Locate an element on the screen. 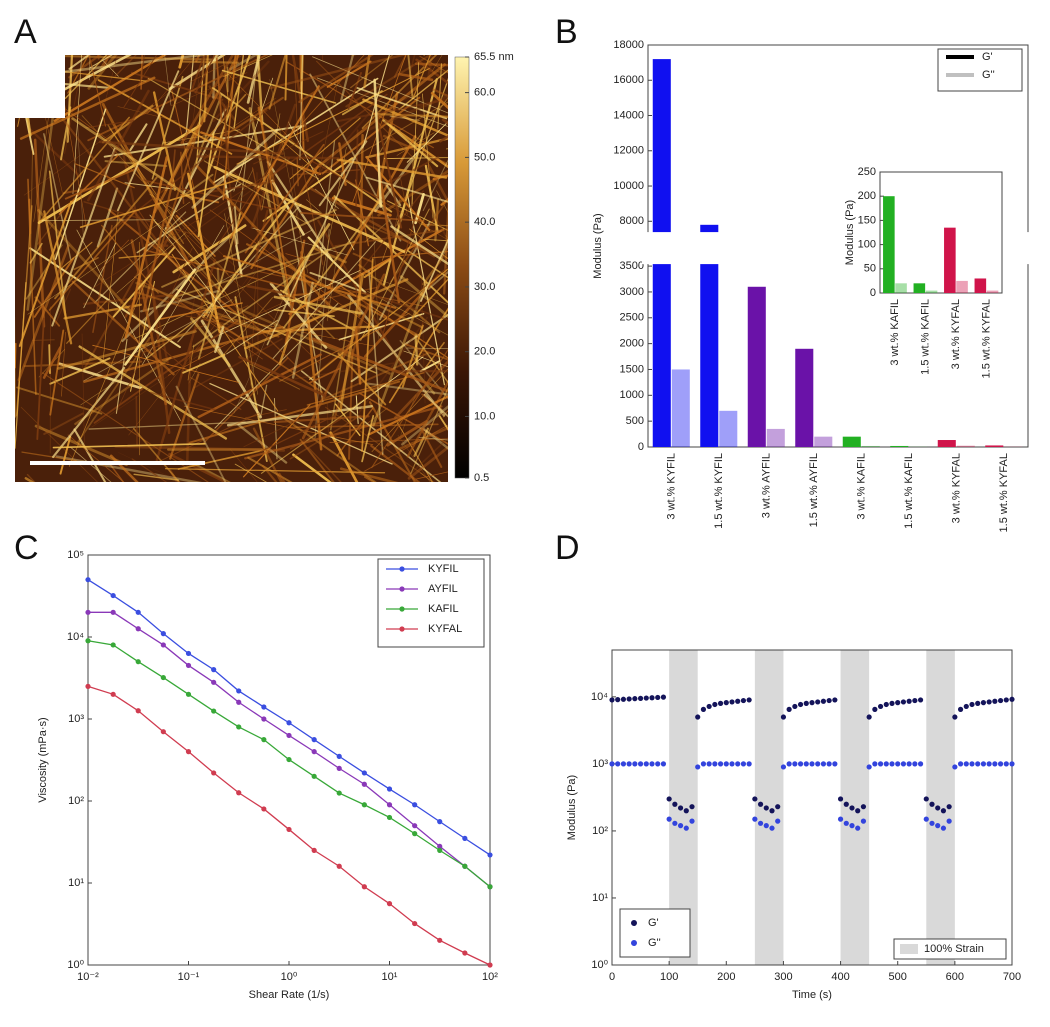 The image size is (1050, 1027). x-tick-label: 1.5 wt.% KYFAL is located at coordinates (1004, 492).